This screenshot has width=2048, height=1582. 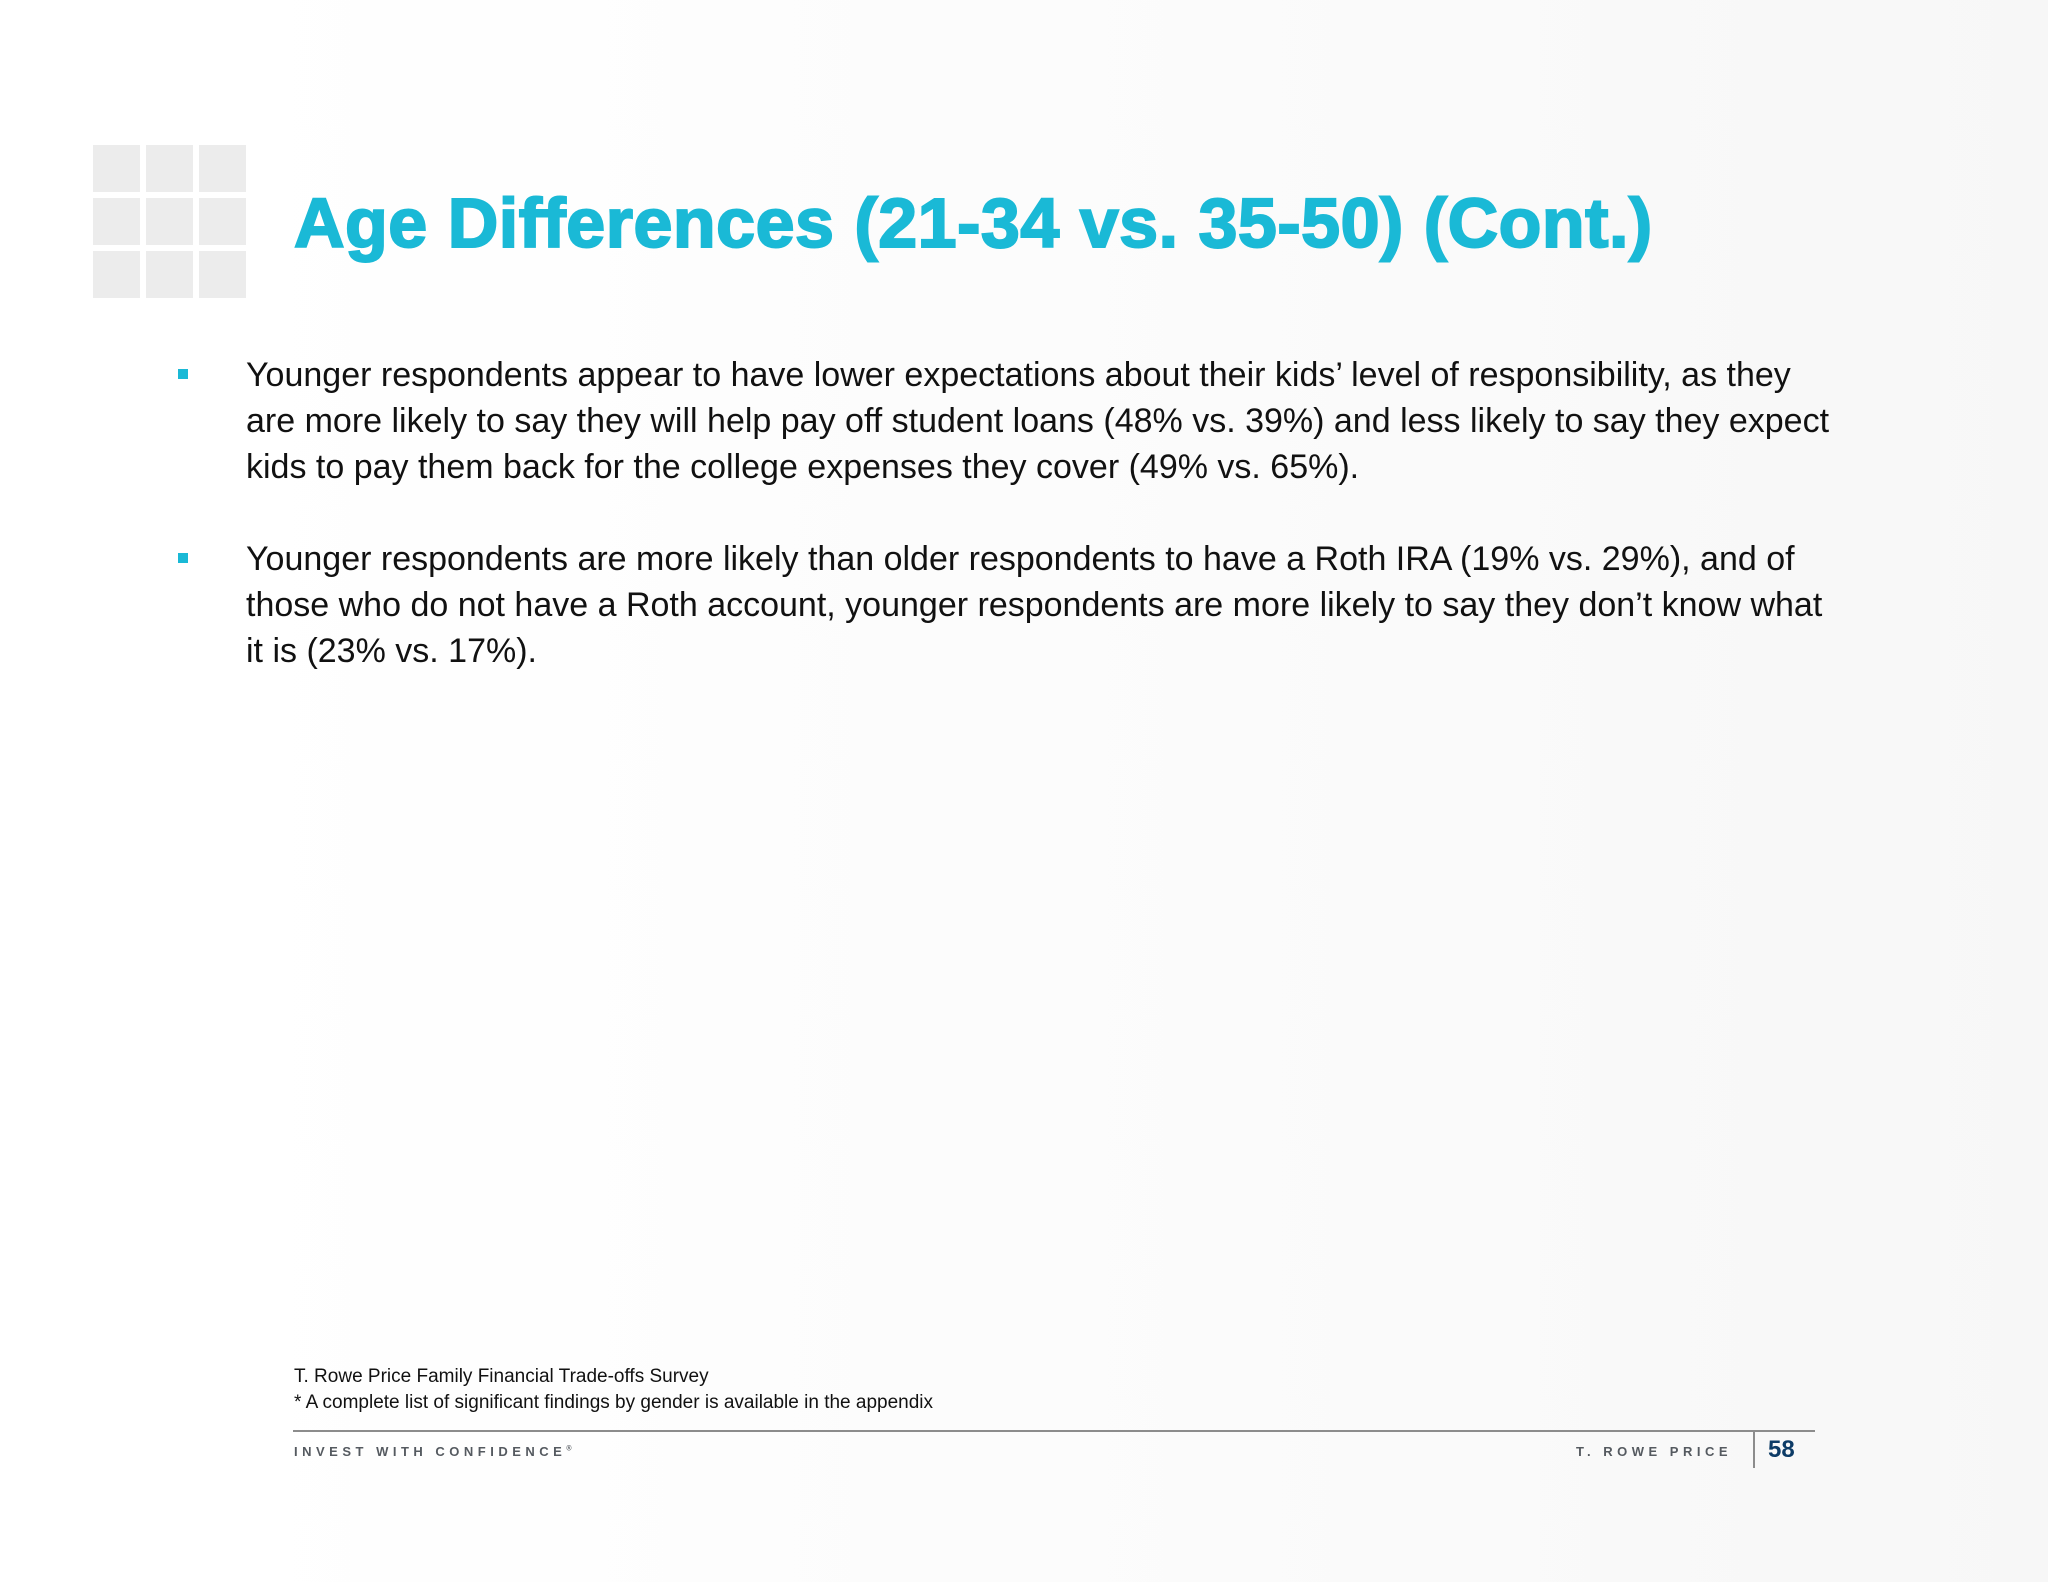 I want to click on grid-logo-icon, so click(x=169, y=221).